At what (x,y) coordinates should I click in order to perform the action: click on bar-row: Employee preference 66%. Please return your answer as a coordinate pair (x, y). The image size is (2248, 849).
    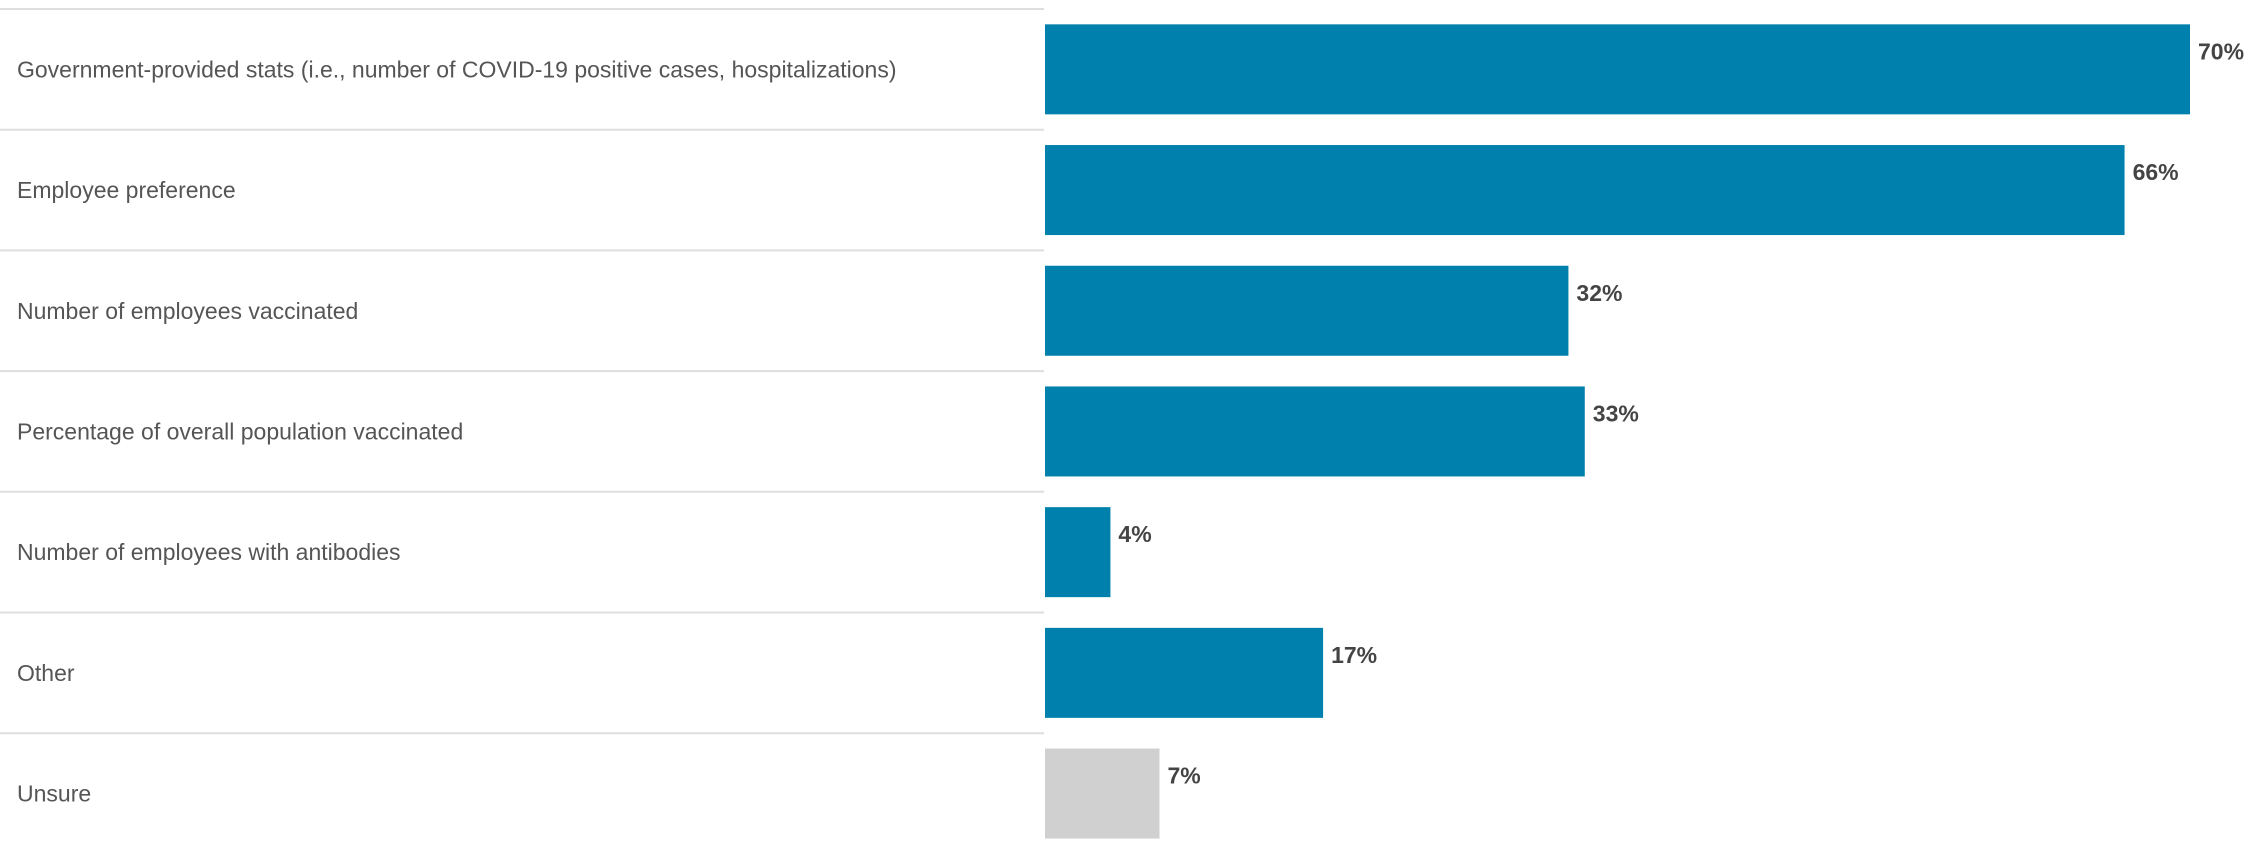
    Looking at the image, I should click on (1098, 190).